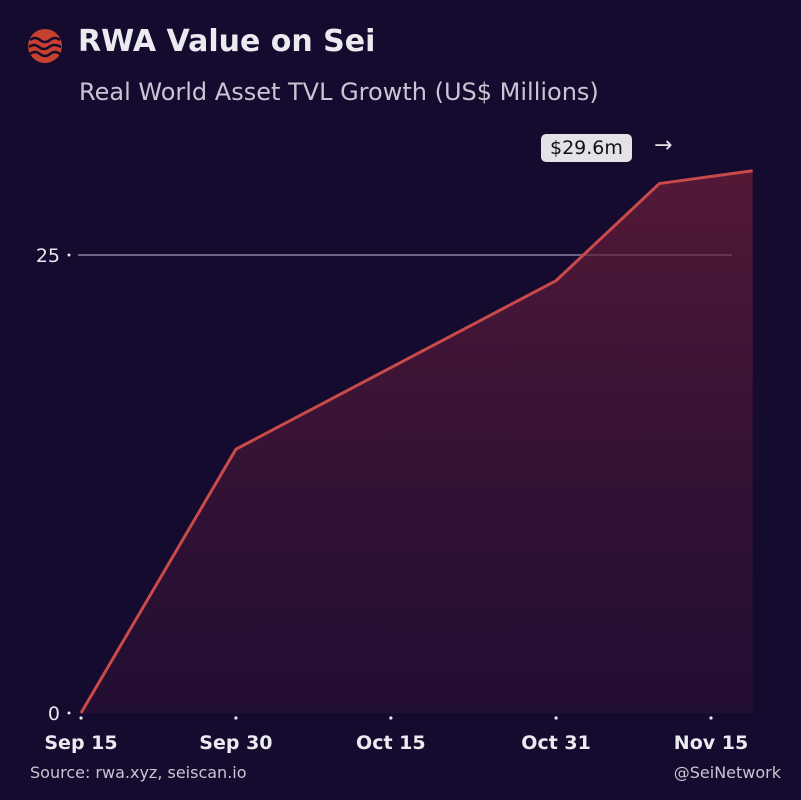  I want to click on sei-logo-icon, so click(45, 46).